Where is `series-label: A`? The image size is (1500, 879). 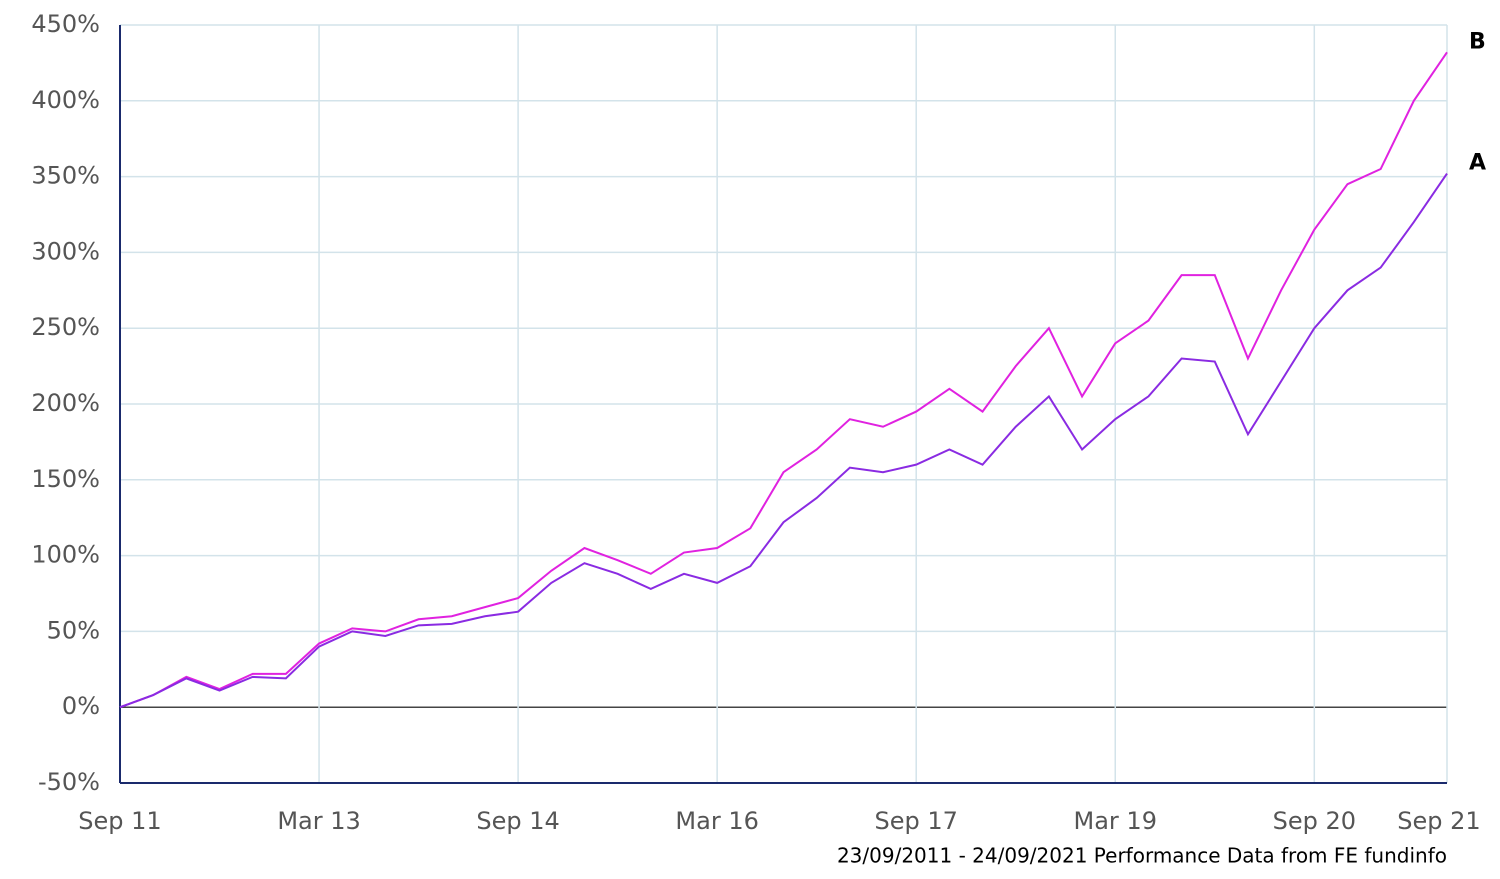
series-label: A is located at coordinates (1477, 163).